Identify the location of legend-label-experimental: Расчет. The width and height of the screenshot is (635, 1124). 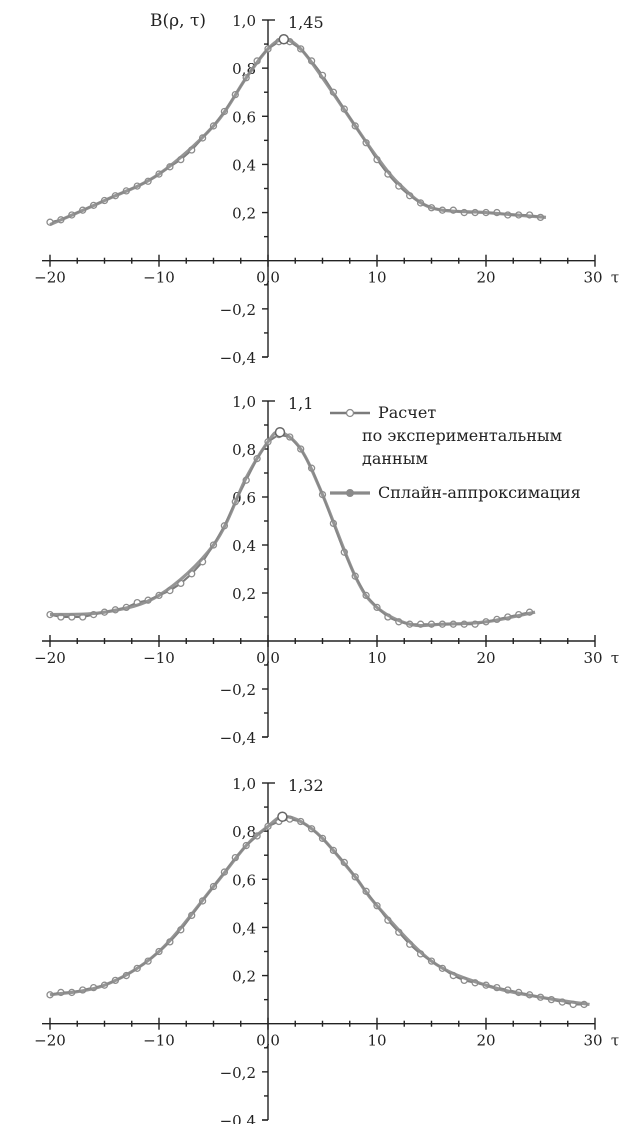
(407, 412).